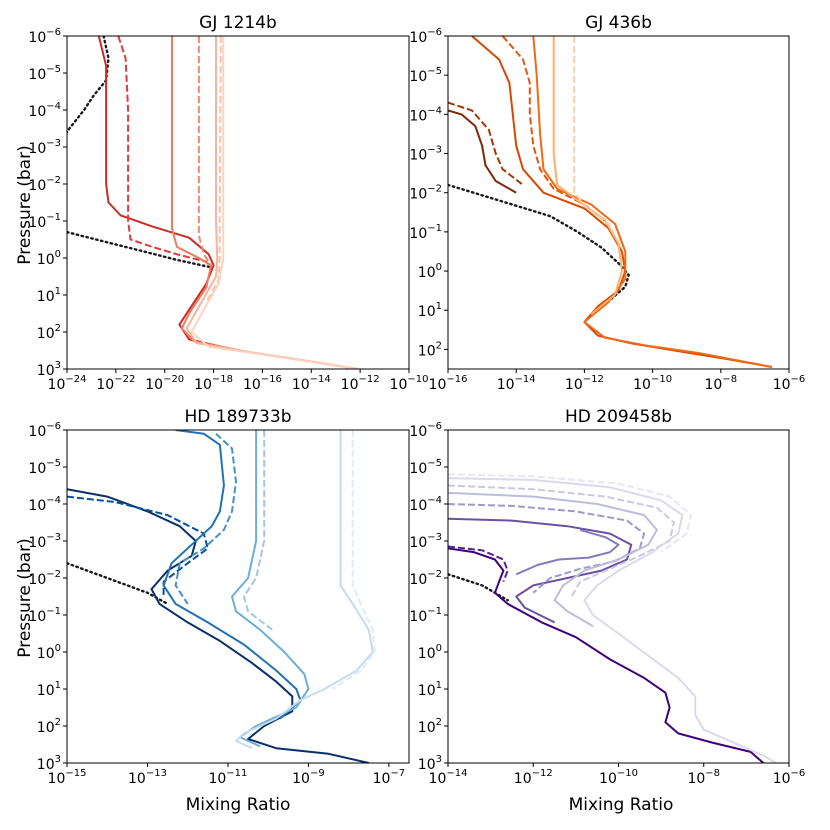 Image resolution: width=830 pixels, height=830 pixels. Describe the element at coordinates (67, 383) in the screenshot. I see `x-tick-label: 10⁻²⁴` at that location.